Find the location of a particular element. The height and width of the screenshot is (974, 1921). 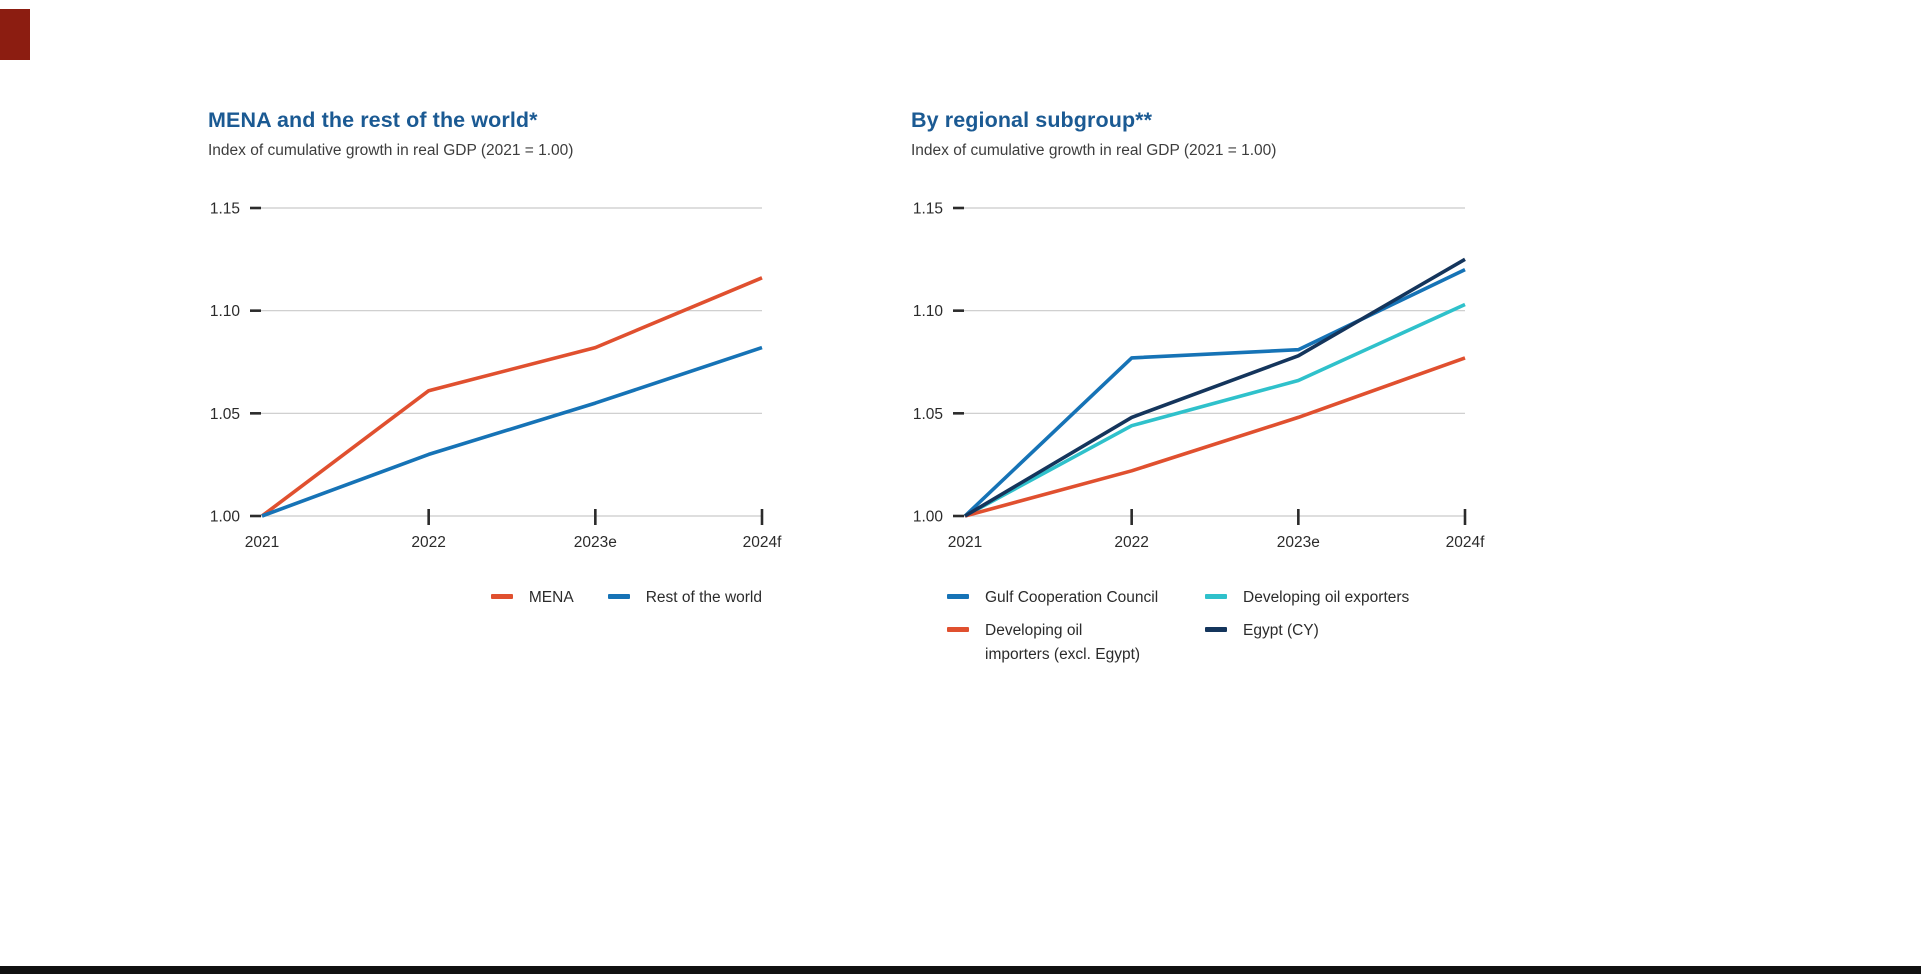

legend-item: Gulf Cooperation Council is located at coordinates (1076, 597).